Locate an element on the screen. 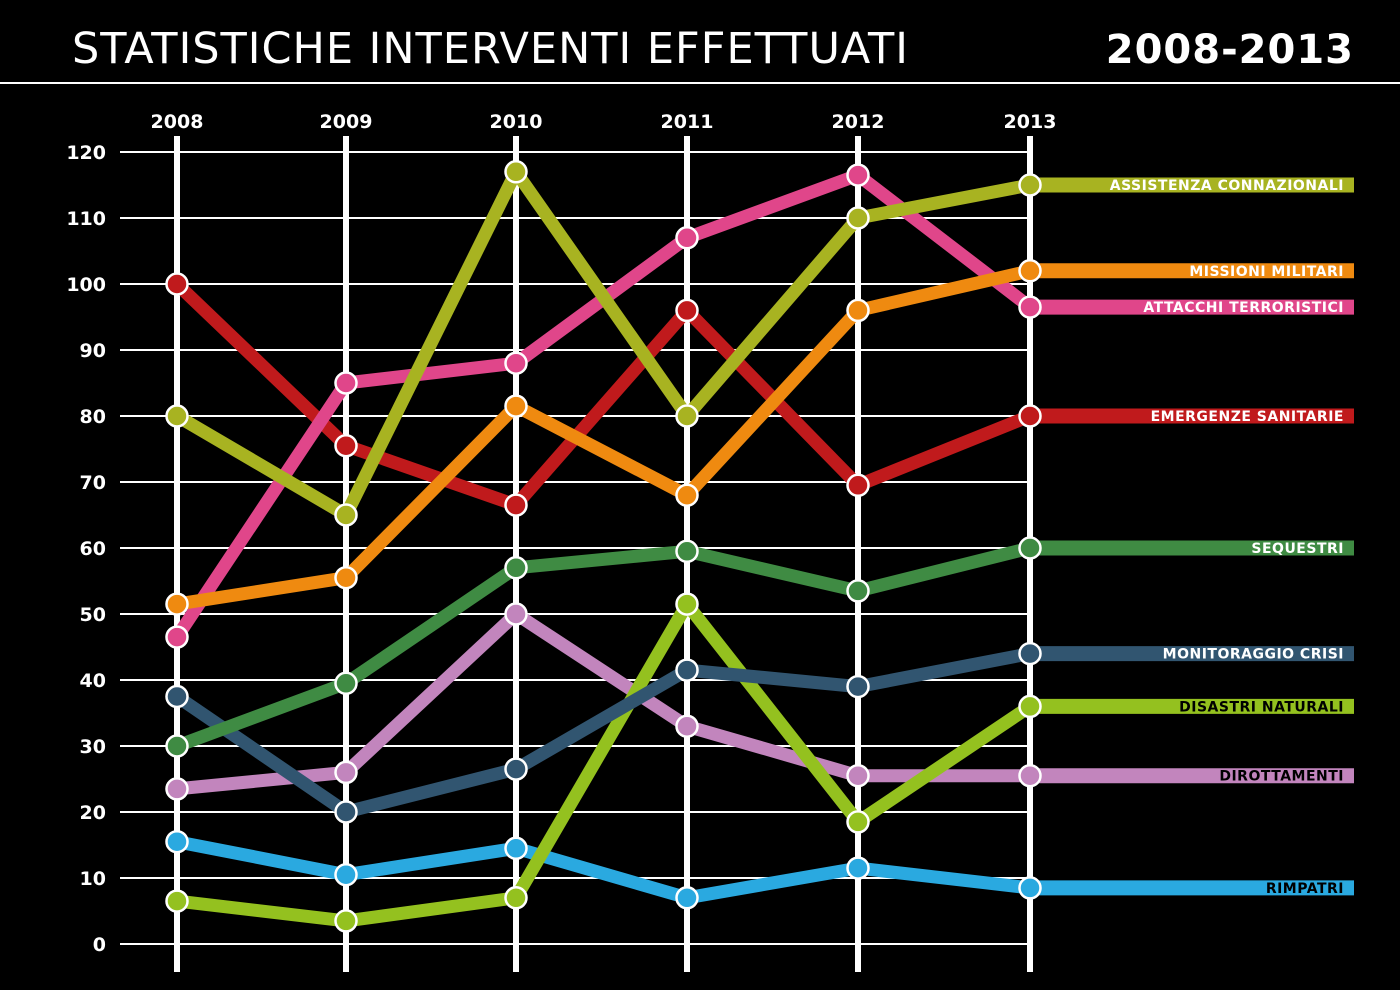 This screenshot has width=1400, height=990. y-tick-label: 120 is located at coordinates (86, 153).